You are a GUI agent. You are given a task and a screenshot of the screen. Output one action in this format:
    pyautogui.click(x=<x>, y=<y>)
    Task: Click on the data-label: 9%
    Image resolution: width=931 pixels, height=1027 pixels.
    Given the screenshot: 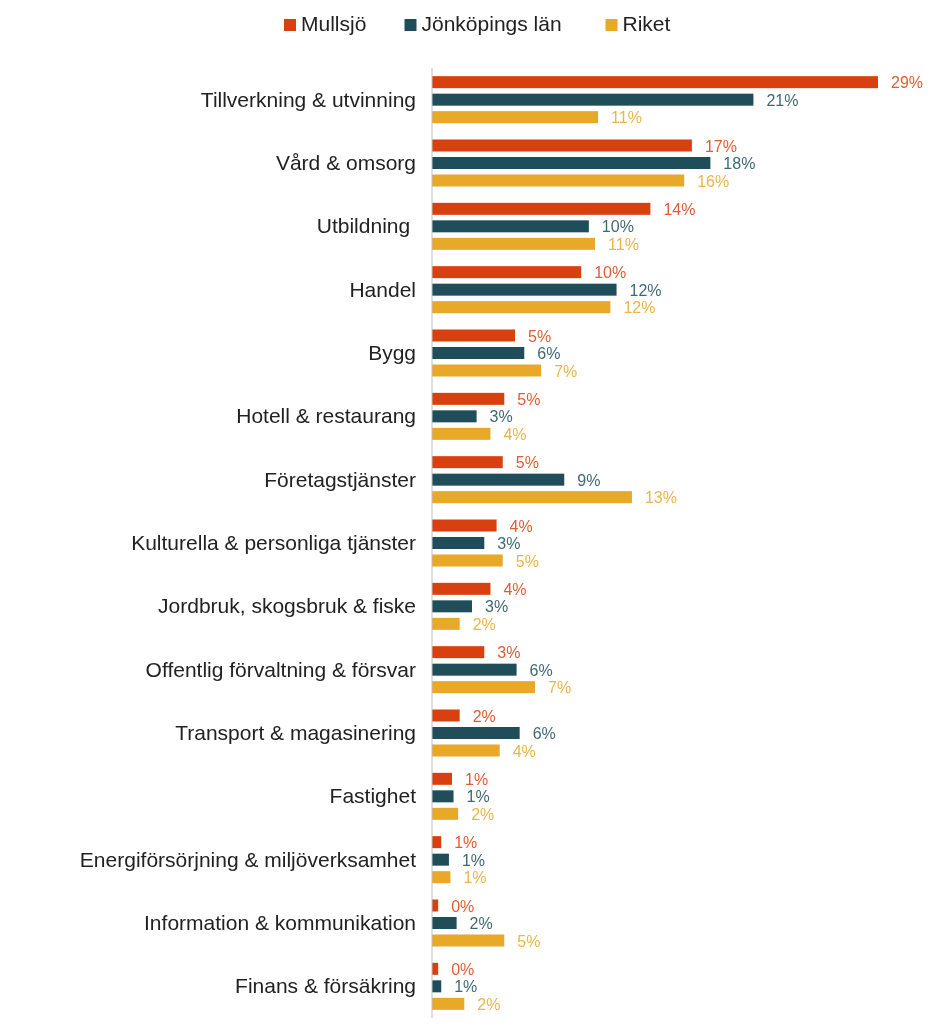 What is the action you would take?
    pyautogui.click(x=589, y=480)
    